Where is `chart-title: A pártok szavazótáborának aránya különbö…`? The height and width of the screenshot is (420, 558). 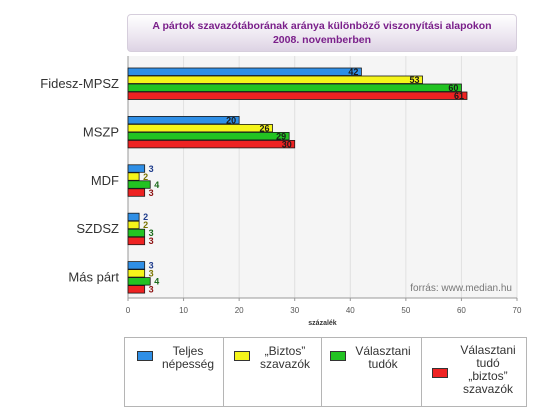
chart-title: A pártok szavazótáborának aránya különbö… is located at coordinates (322, 33).